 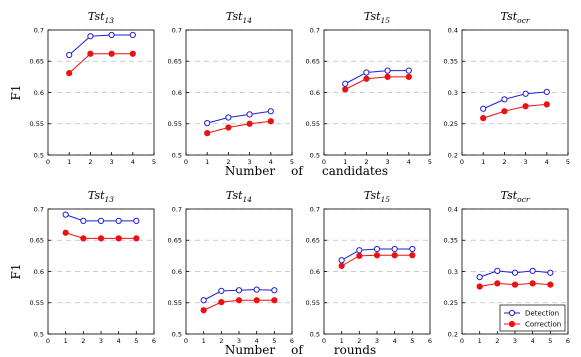 I want to click on x-axis-label-word: rounds, so click(x=355, y=350).